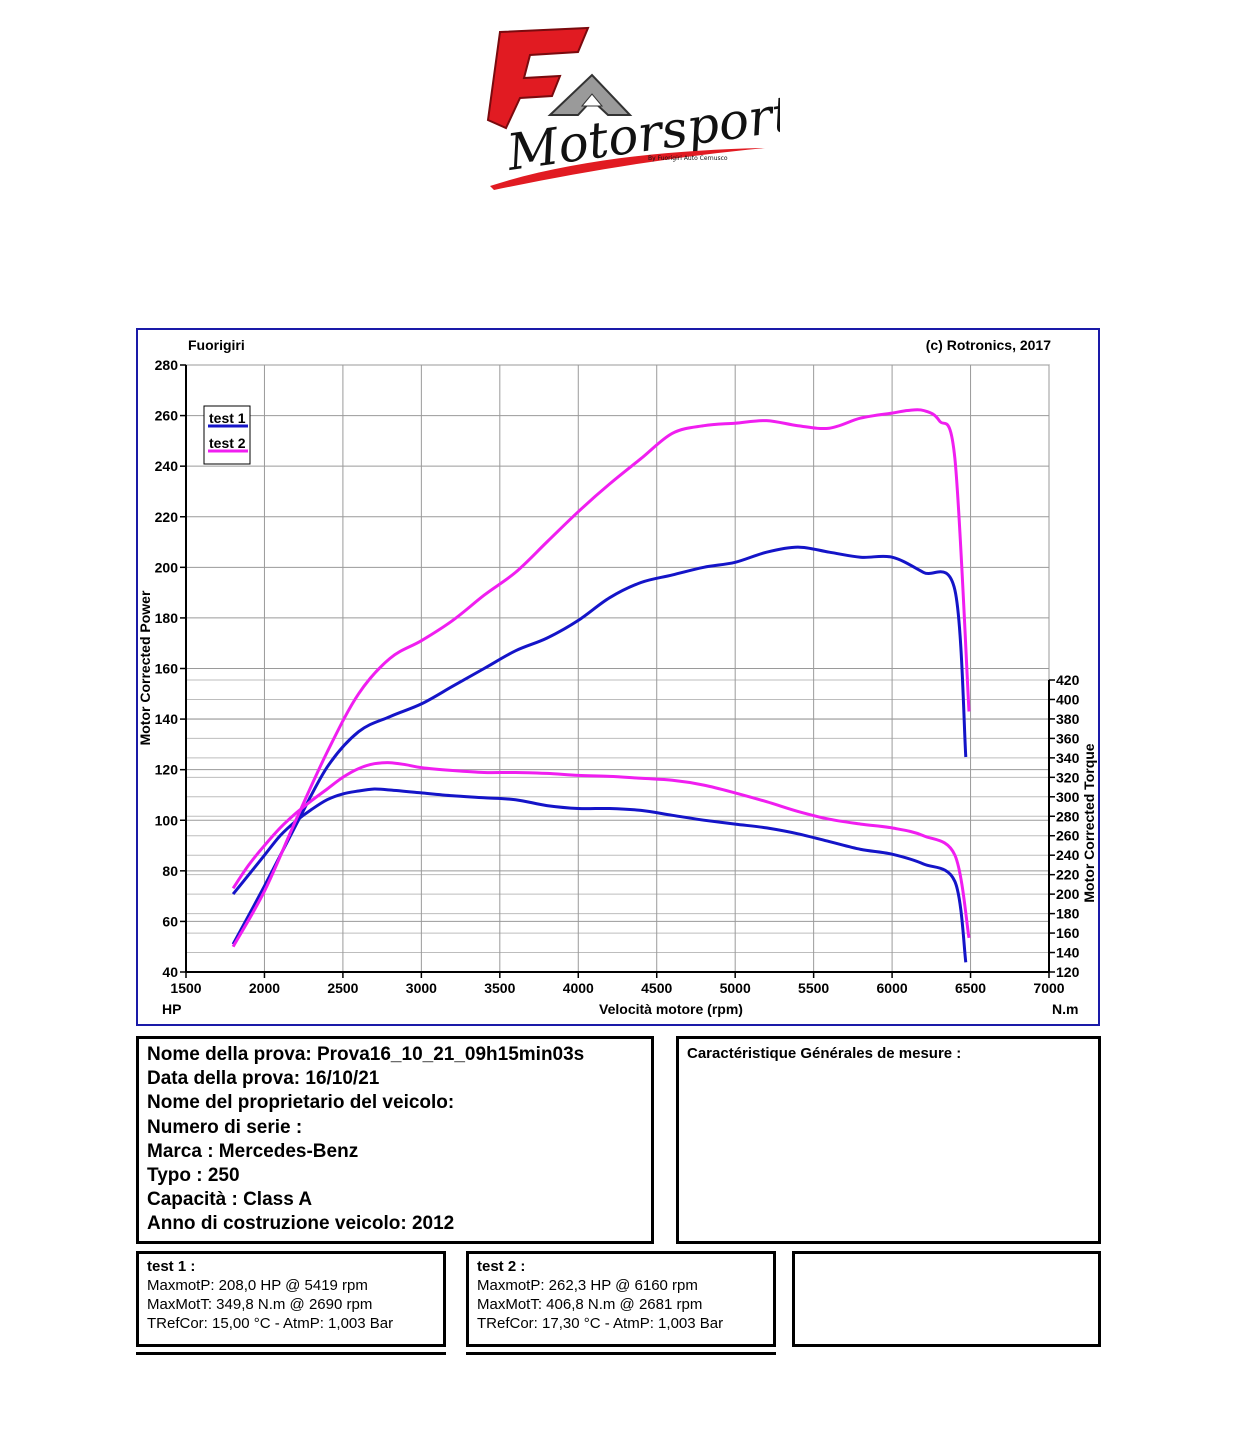  Describe the element at coordinates (1048, 988) in the screenshot. I see `x-tick-label: 7000` at that location.